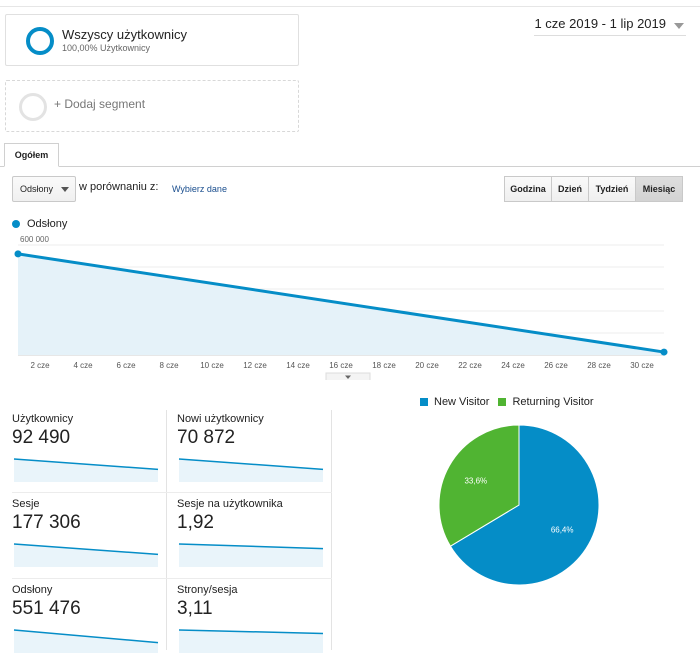  What do you see at coordinates (106, 48) in the screenshot?
I see `segment-subtitle: 100,00% Użytkownicy` at bounding box center [106, 48].